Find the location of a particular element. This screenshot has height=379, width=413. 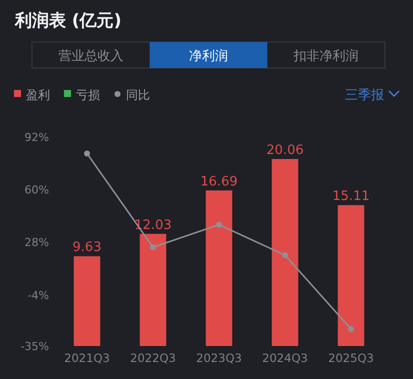

data-label: 15.11 is located at coordinates (351, 196).